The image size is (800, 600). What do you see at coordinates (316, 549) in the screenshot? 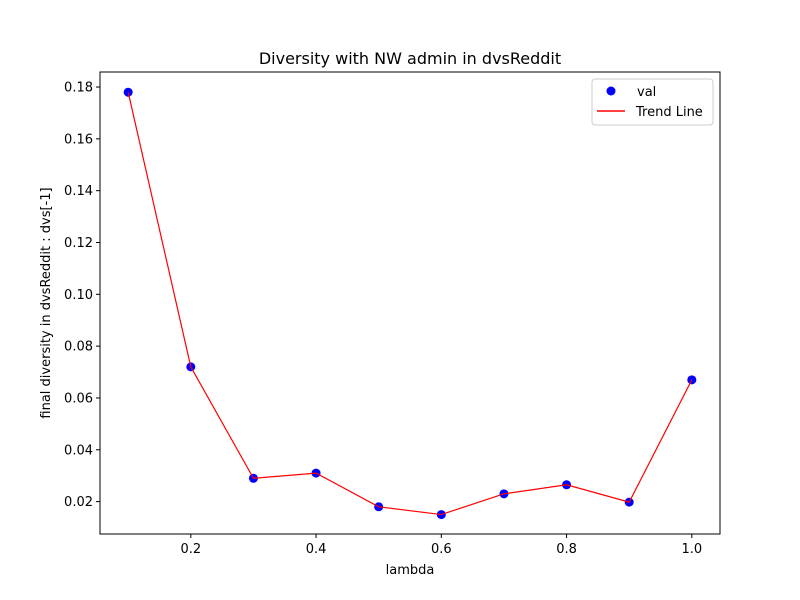
I see `x-tick-label: 0.4` at bounding box center [316, 549].